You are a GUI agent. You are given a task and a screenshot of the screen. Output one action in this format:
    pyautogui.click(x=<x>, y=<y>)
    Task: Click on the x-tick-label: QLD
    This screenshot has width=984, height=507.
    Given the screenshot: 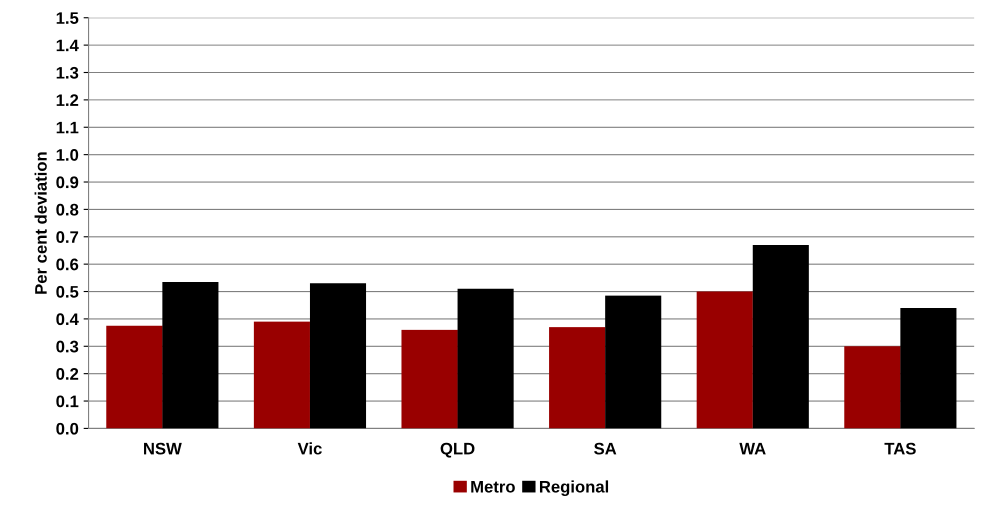 What is the action you would take?
    pyautogui.click(x=457, y=450)
    